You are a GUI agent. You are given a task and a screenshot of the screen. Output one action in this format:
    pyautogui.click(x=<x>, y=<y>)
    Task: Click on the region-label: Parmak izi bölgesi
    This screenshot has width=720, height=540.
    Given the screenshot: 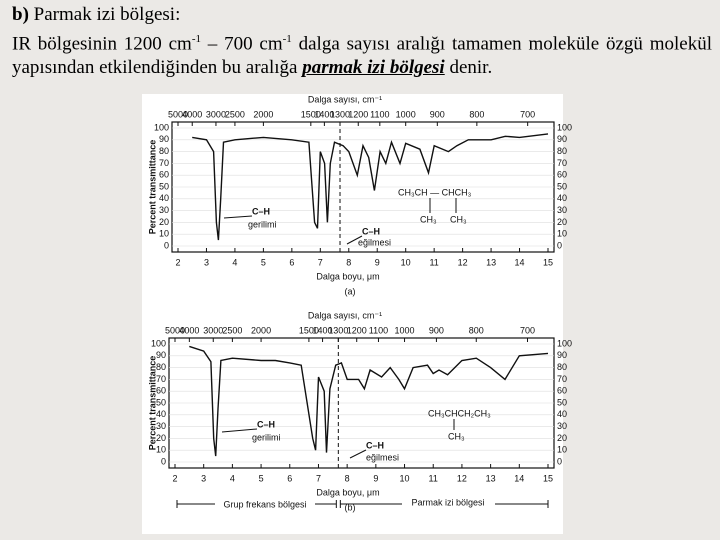 What is the action you would take?
    pyautogui.click(x=447, y=502)
    